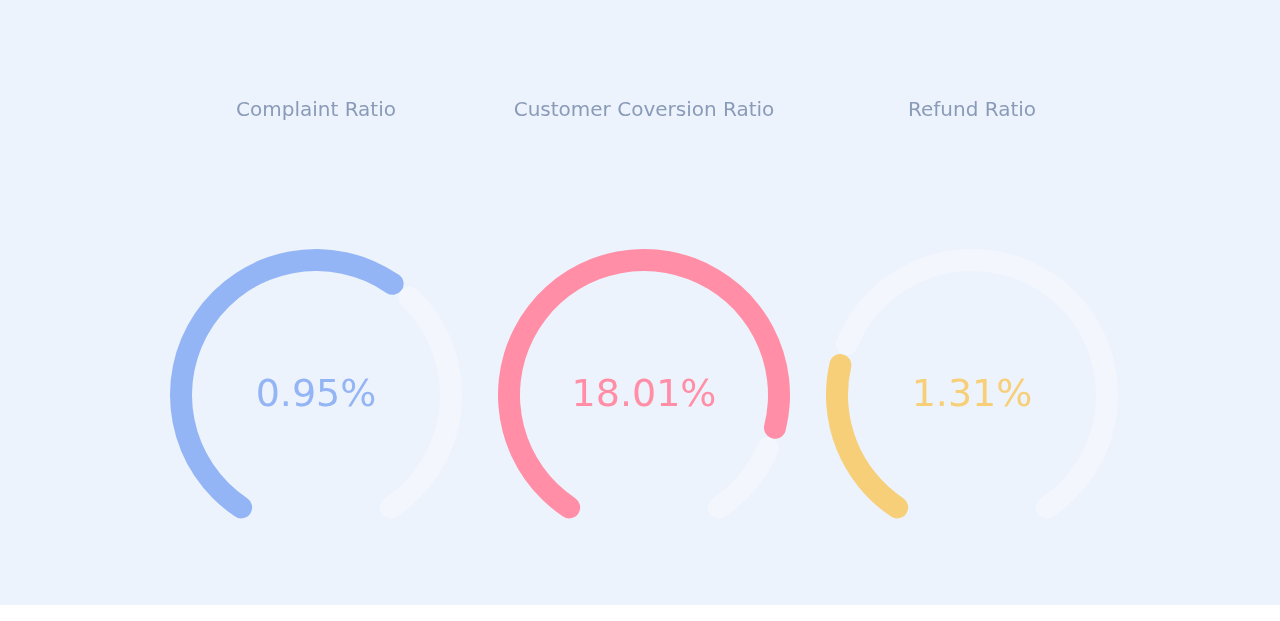  What do you see at coordinates (972, 393) in the screenshot?
I see `text: 1.31%` at bounding box center [972, 393].